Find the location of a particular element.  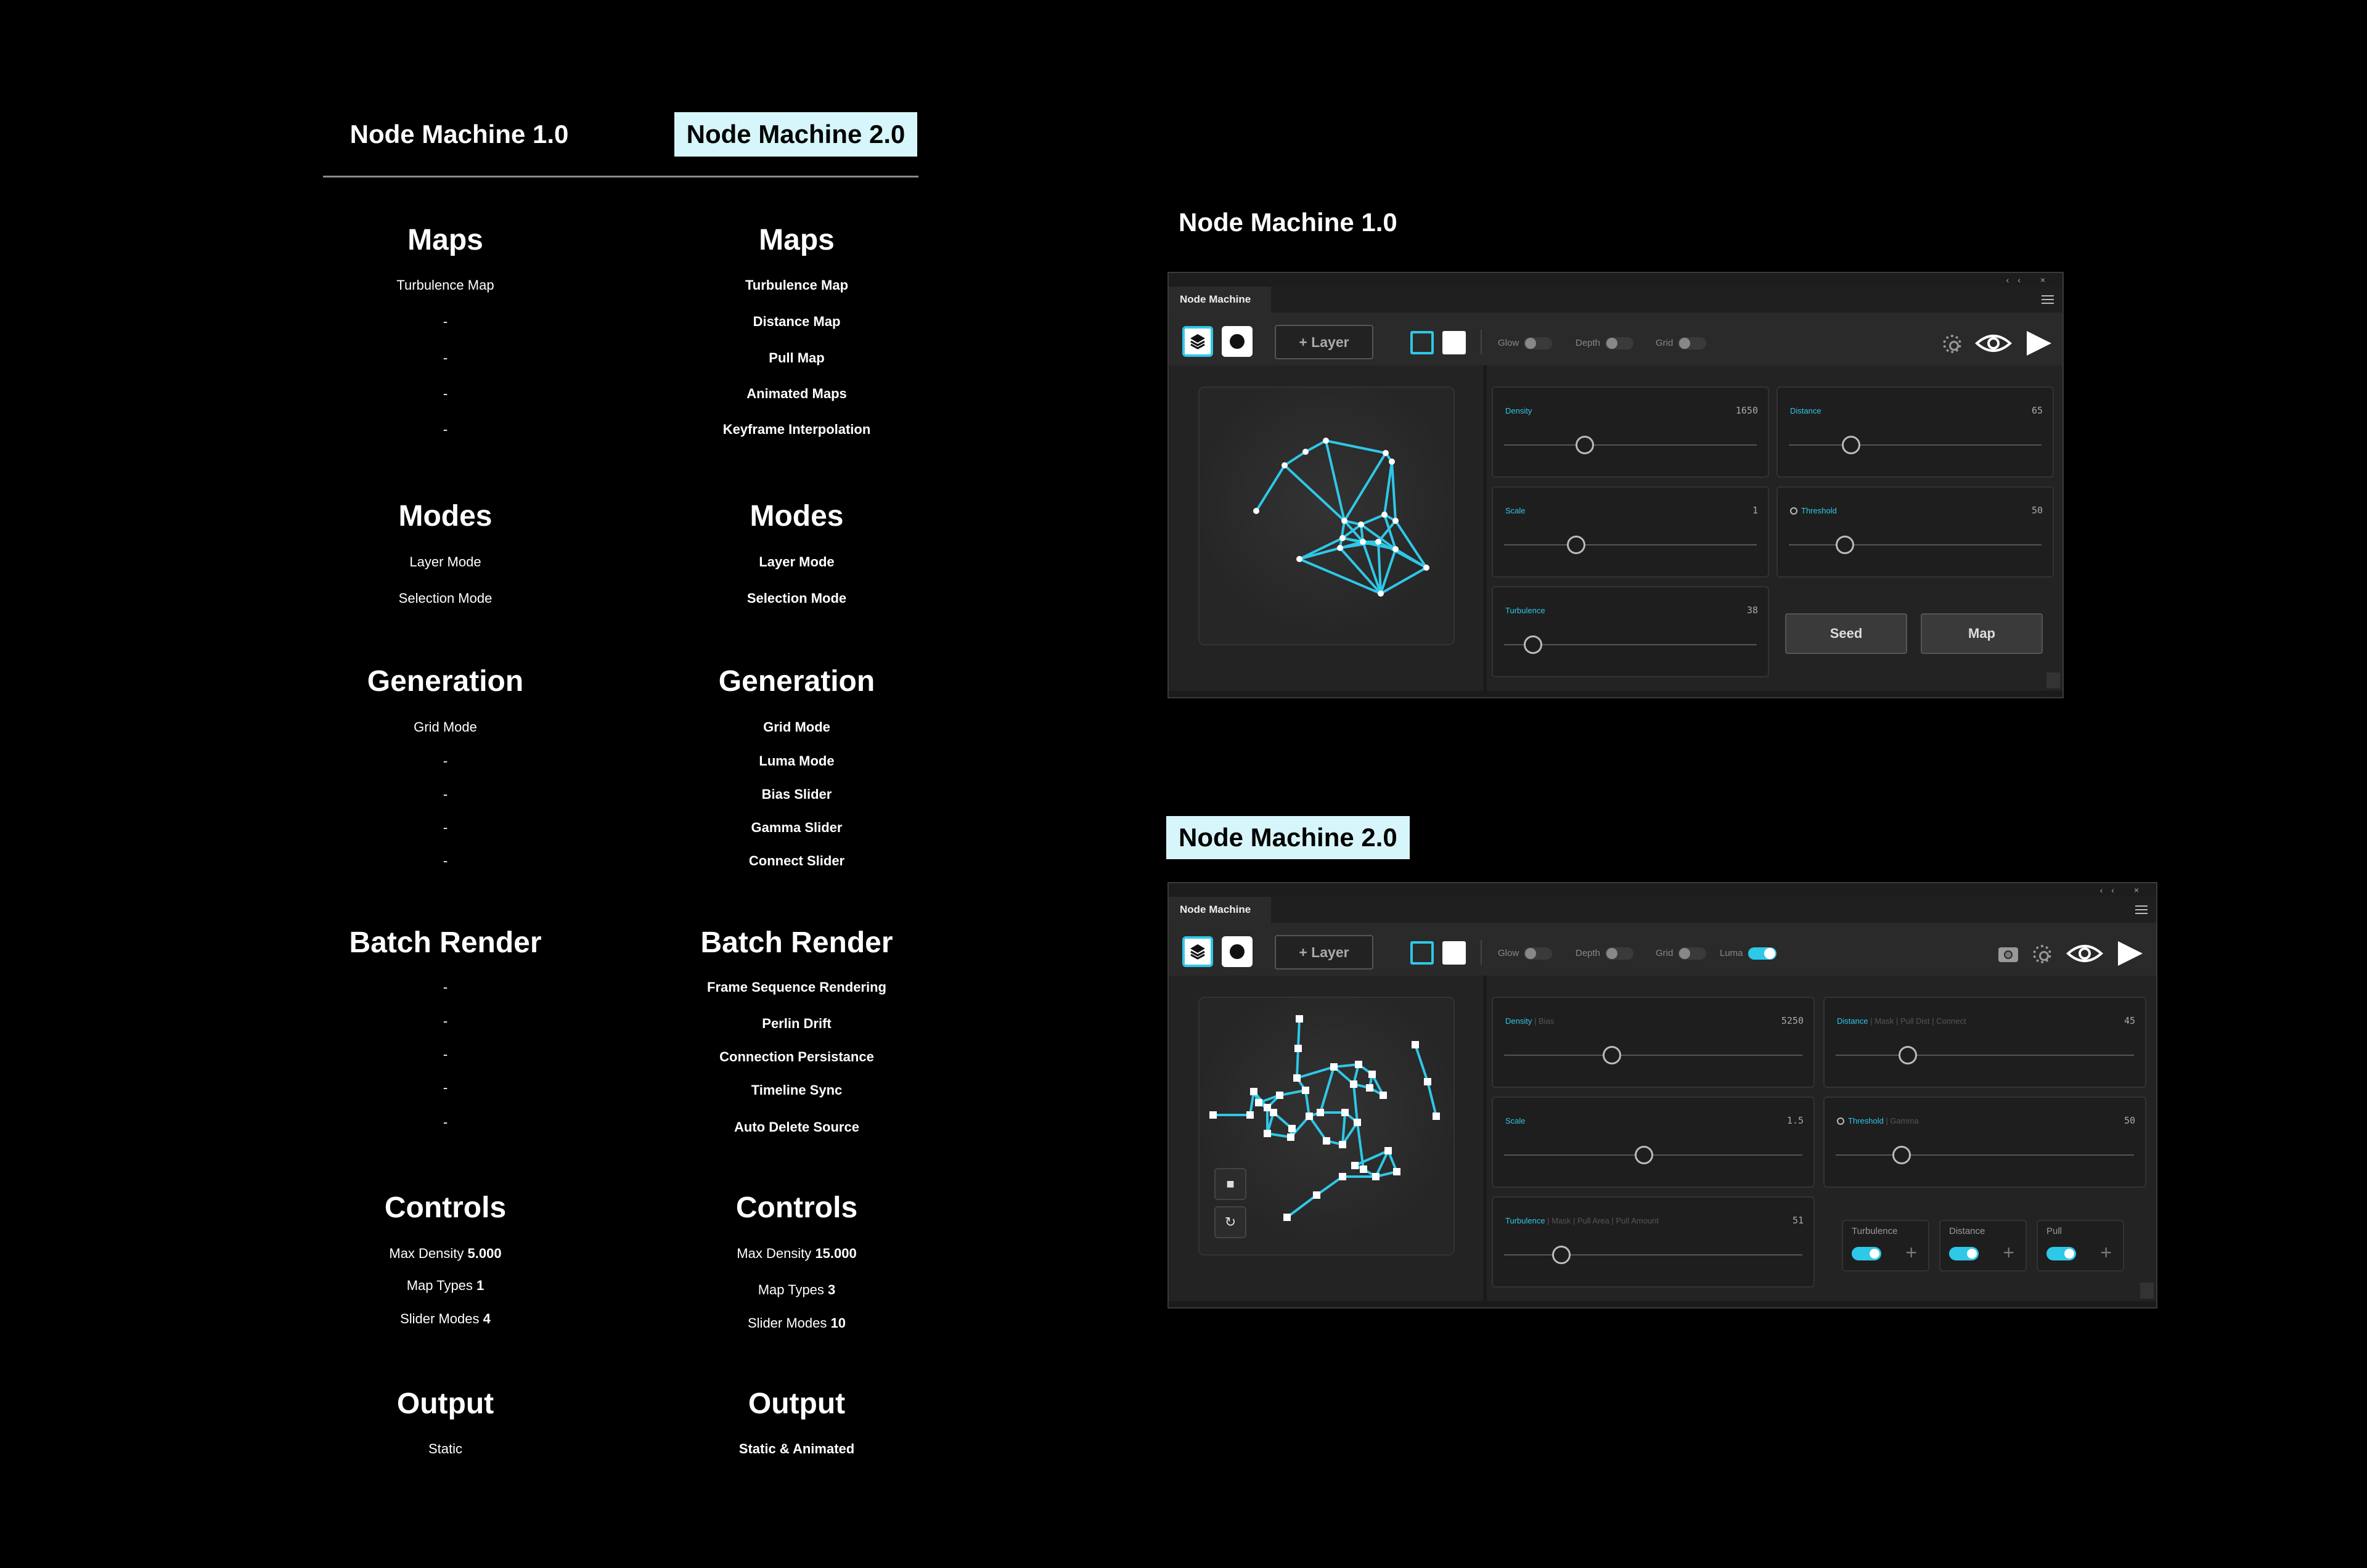

node-preview is located at coordinates (1326, 515).